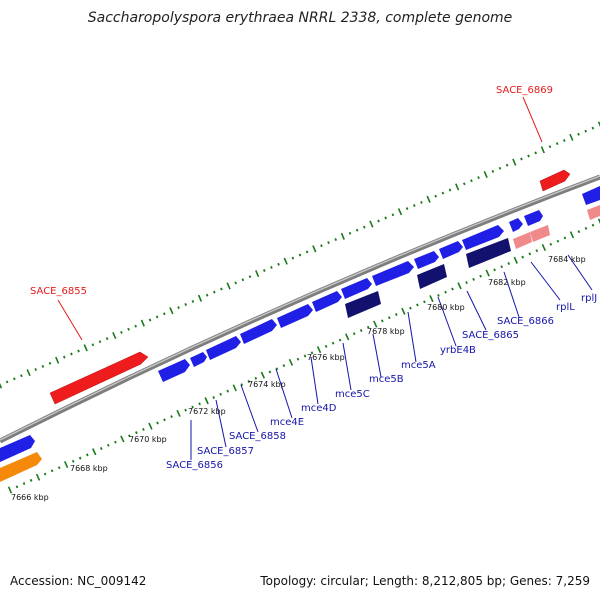  What do you see at coordinates (565, 307) in the screenshot?
I see `gene-label: rplL` at bounding box center [565, 307].